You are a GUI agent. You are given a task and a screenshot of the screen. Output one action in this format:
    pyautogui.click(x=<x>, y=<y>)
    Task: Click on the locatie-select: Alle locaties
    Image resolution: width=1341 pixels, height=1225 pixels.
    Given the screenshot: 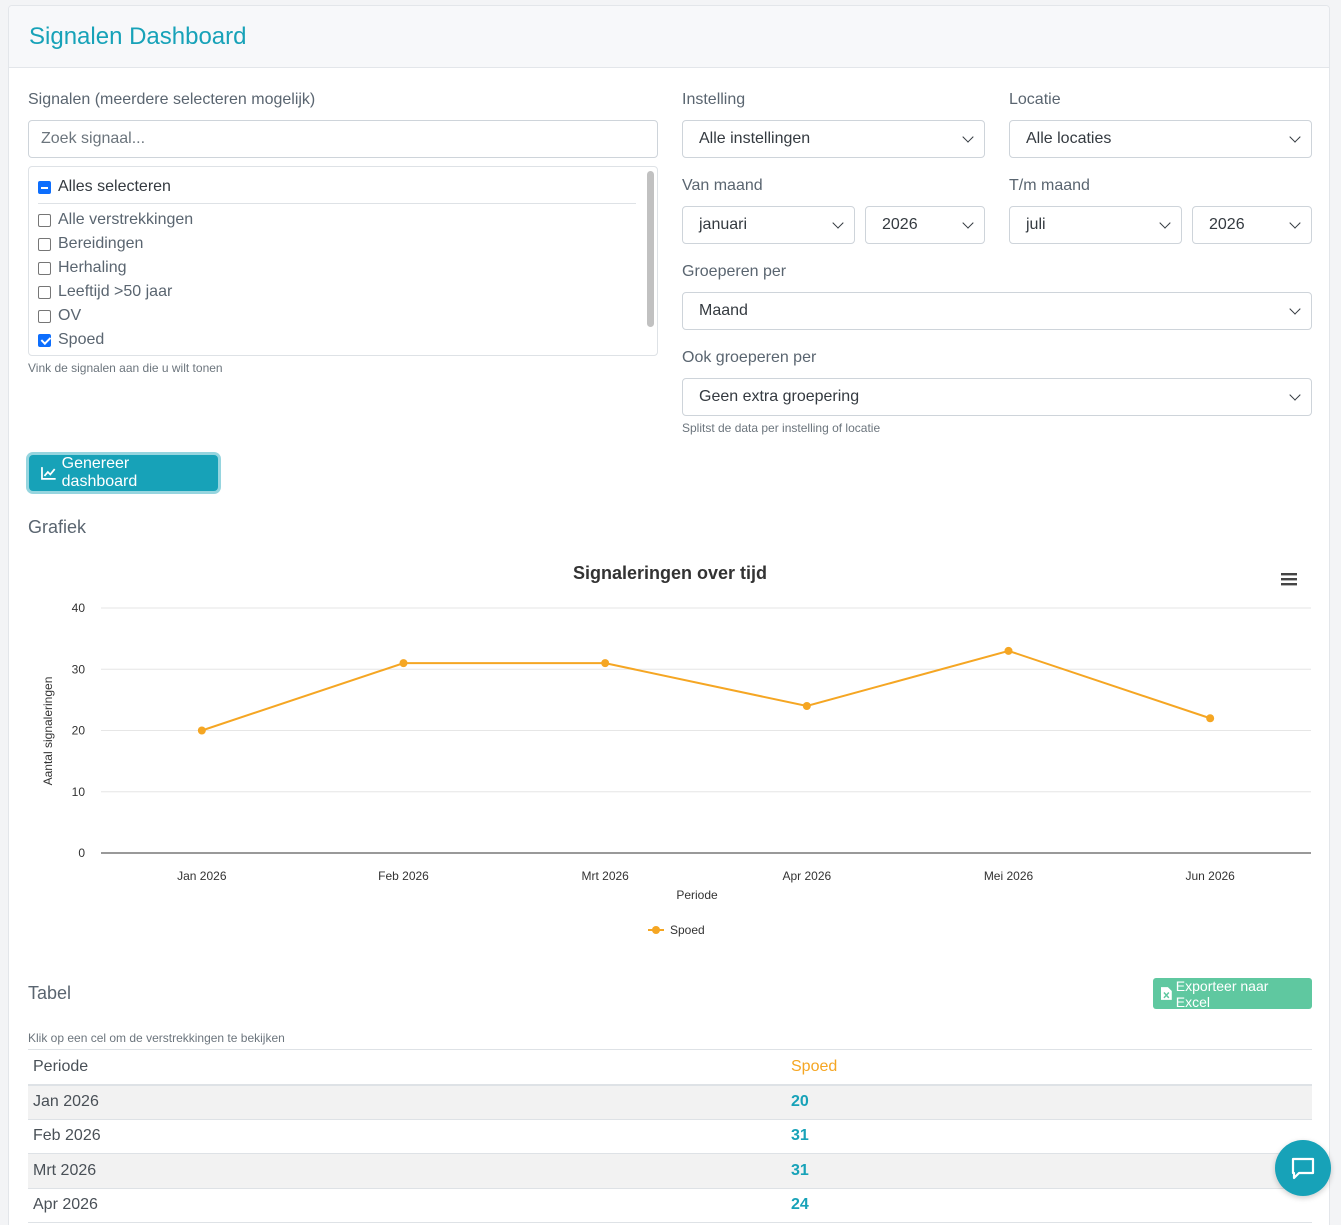 What is the action you would take?
    pyautogui.click(x=1160, y=139)
    